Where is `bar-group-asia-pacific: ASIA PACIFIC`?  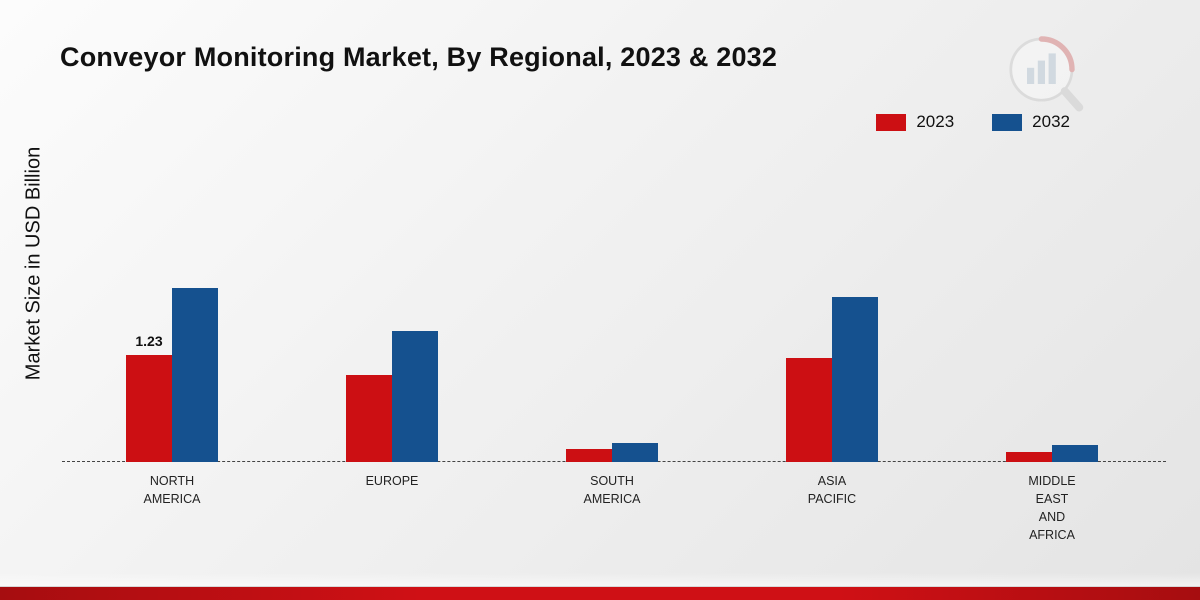
bar-group-asia-pacific: ASIA PACIFIC is located at coordinates (832, 401).